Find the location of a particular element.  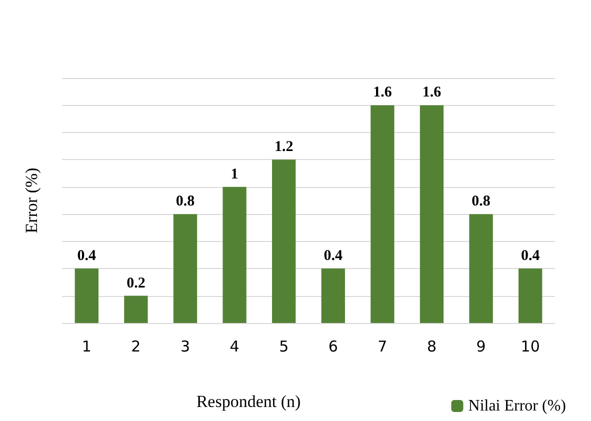

data-label: 1 is located at coordinates (234, 174).